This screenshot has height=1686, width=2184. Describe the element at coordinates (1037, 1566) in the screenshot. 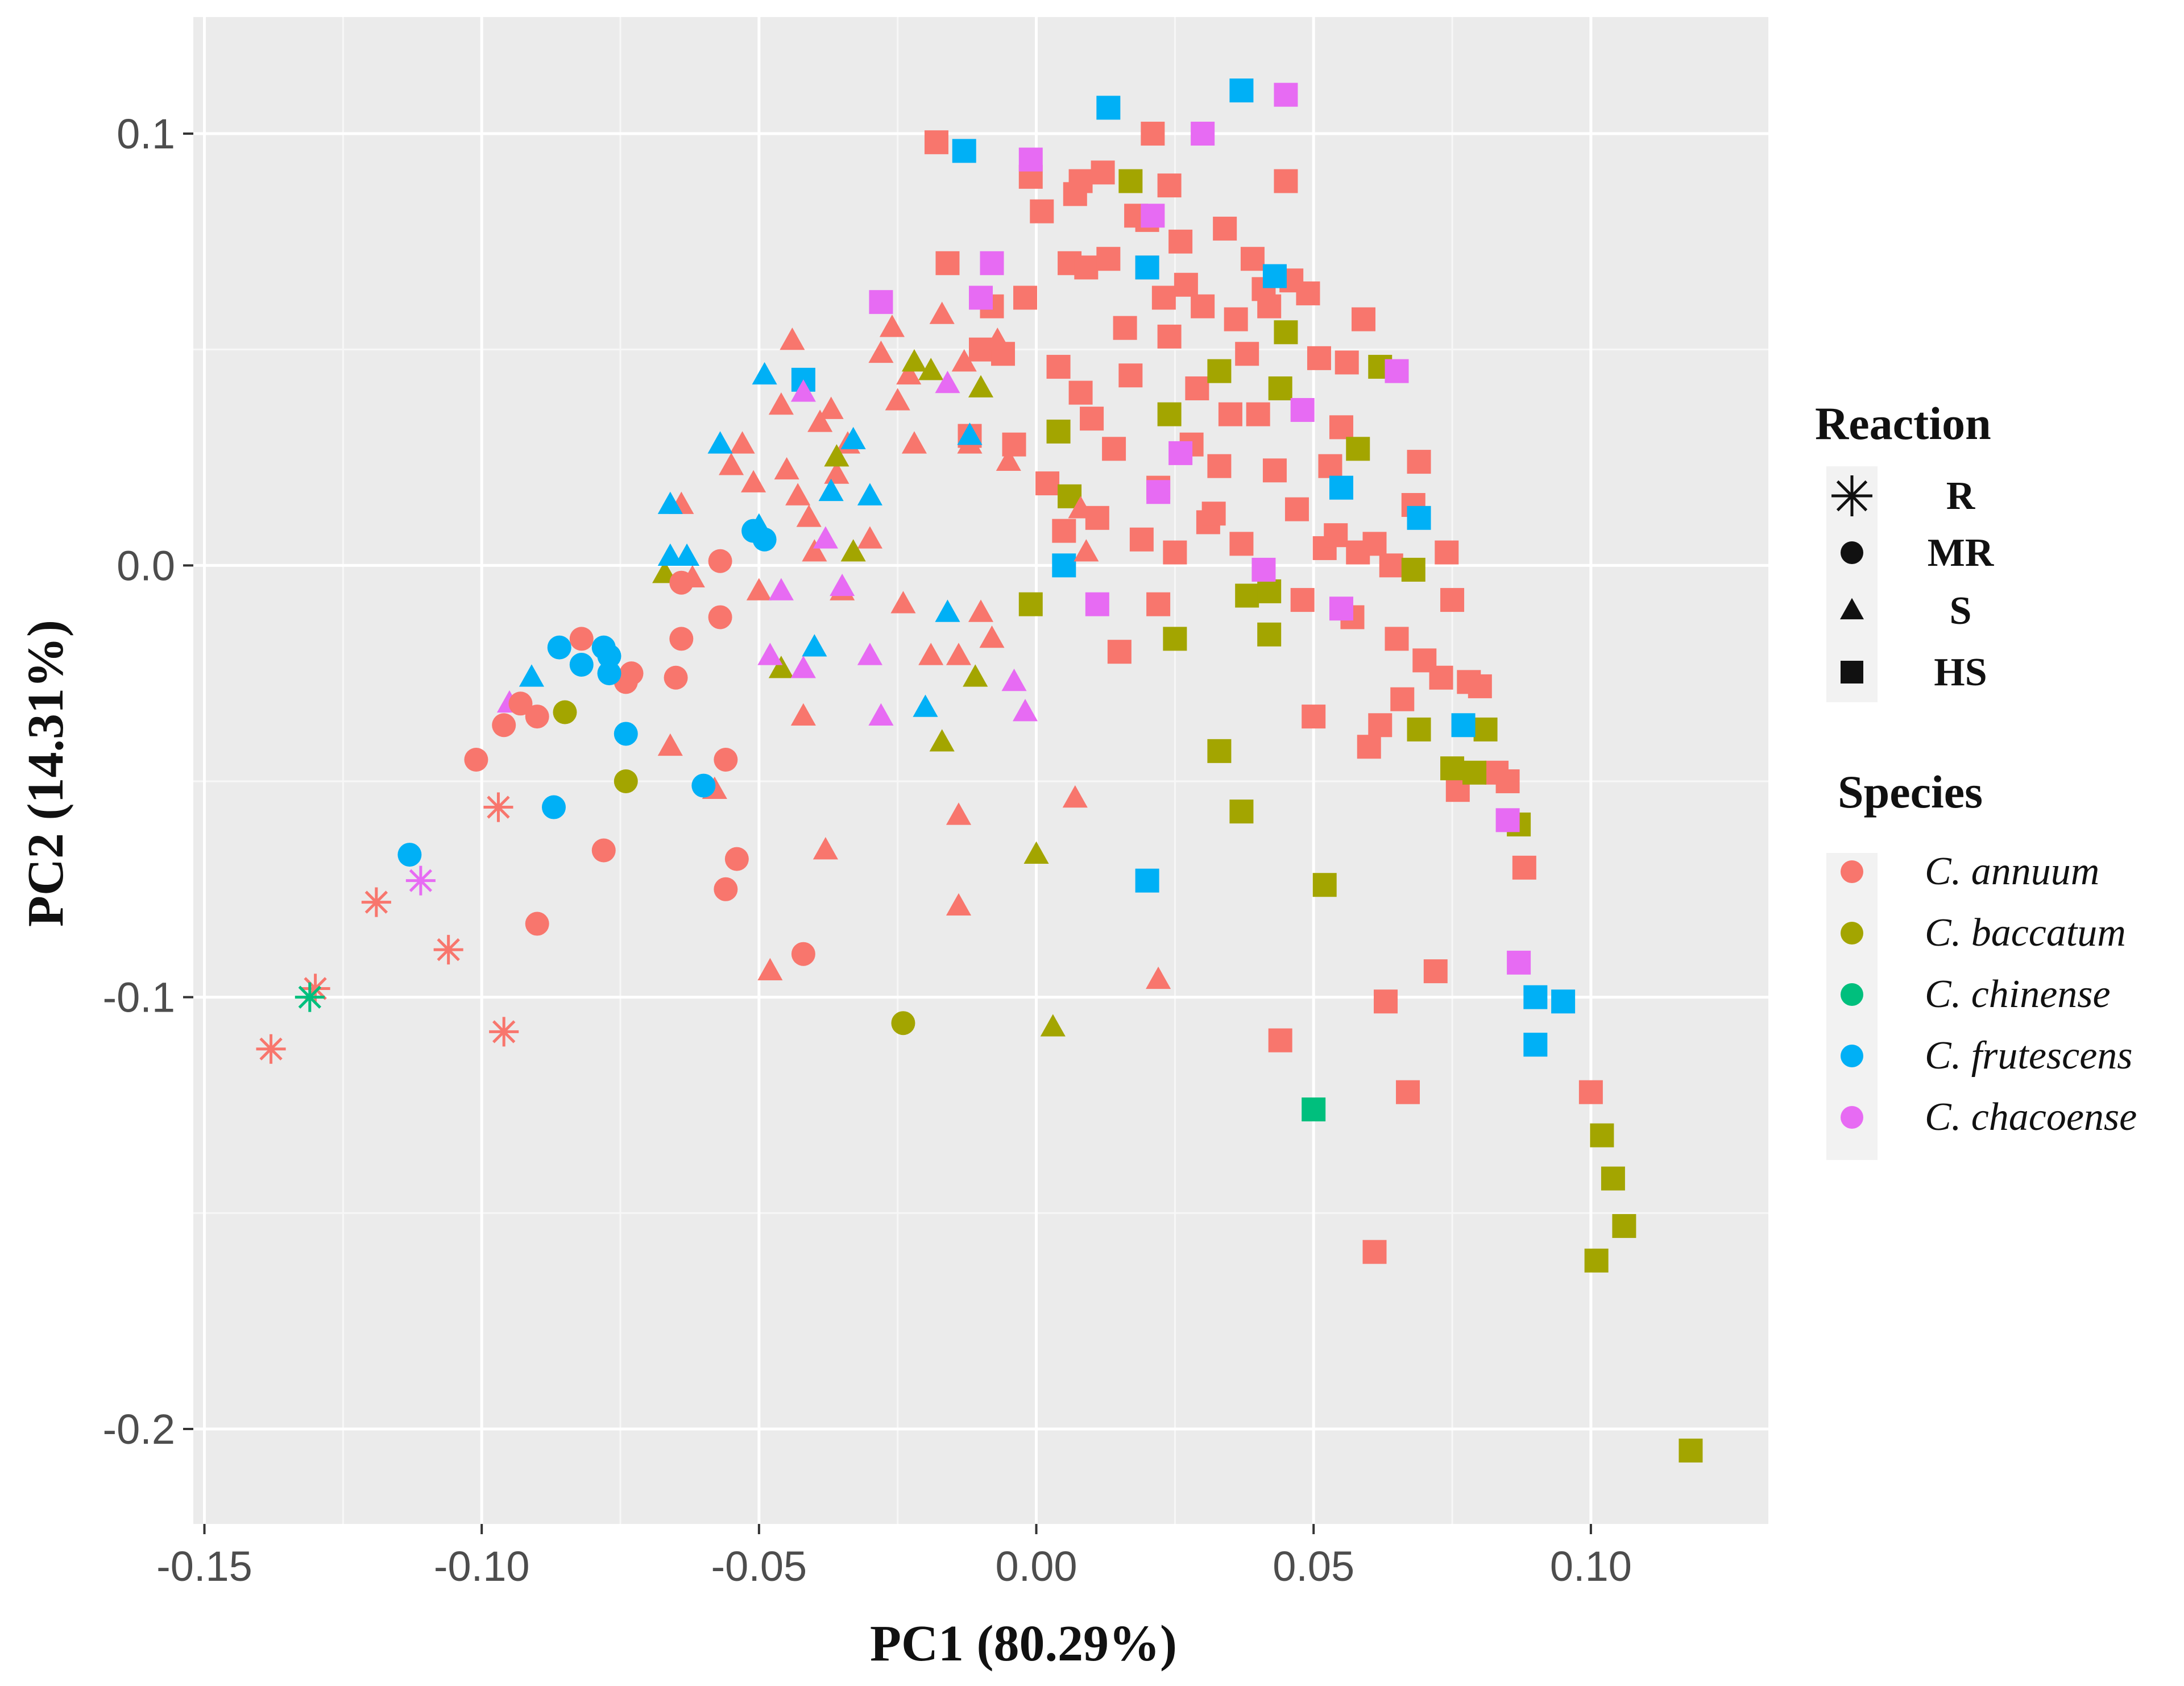

I see `x-tick-label: 0.00` at that location.